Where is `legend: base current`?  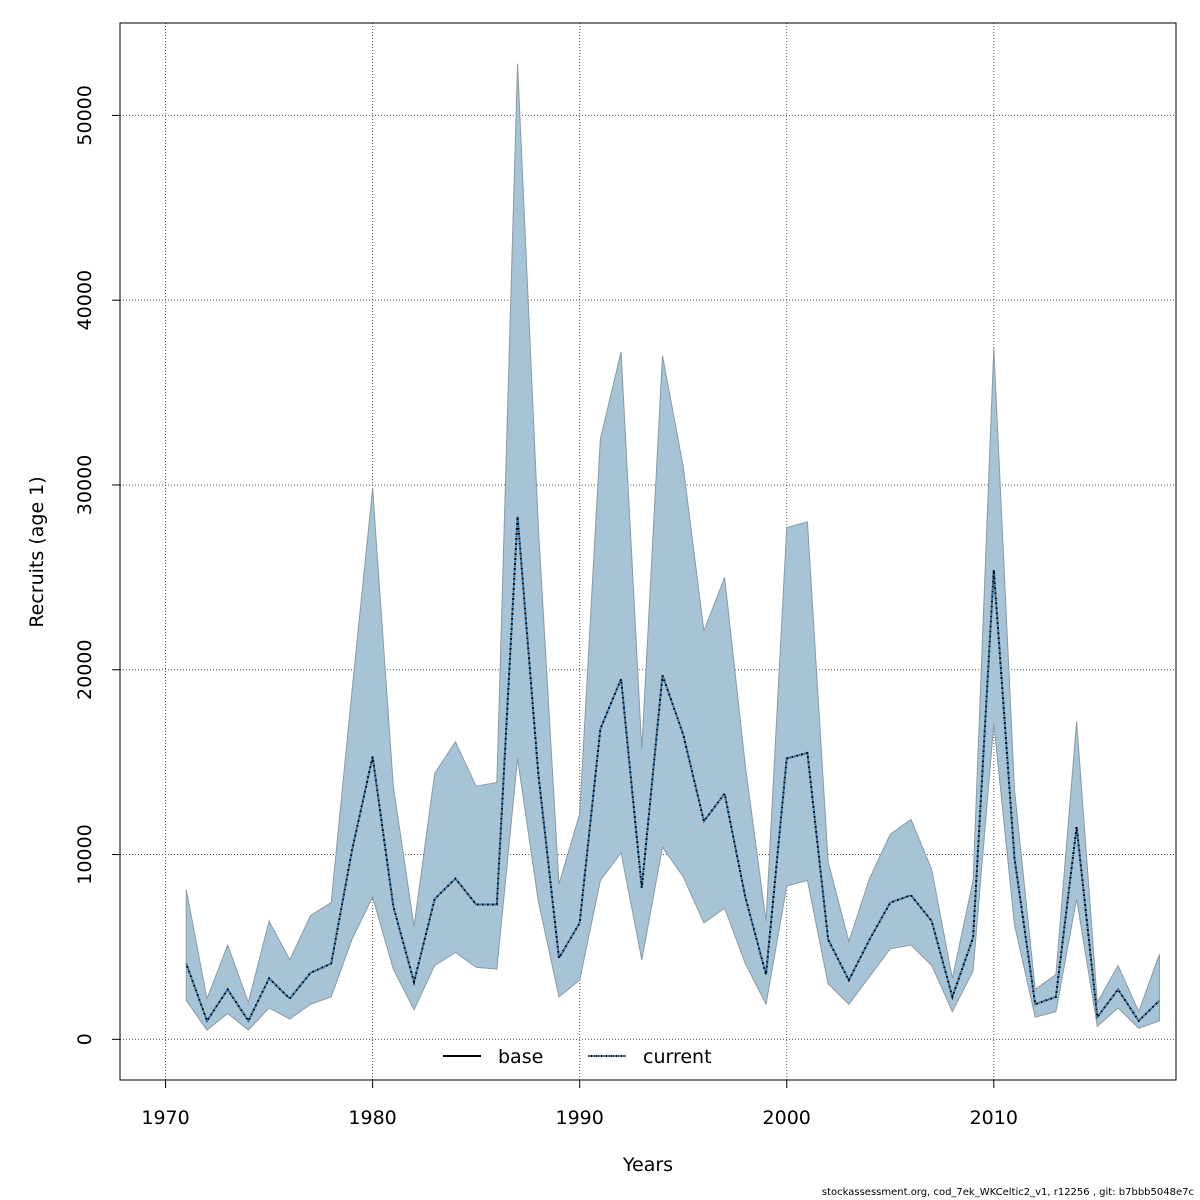 legend: base current is located at coordinates (577, 1057).